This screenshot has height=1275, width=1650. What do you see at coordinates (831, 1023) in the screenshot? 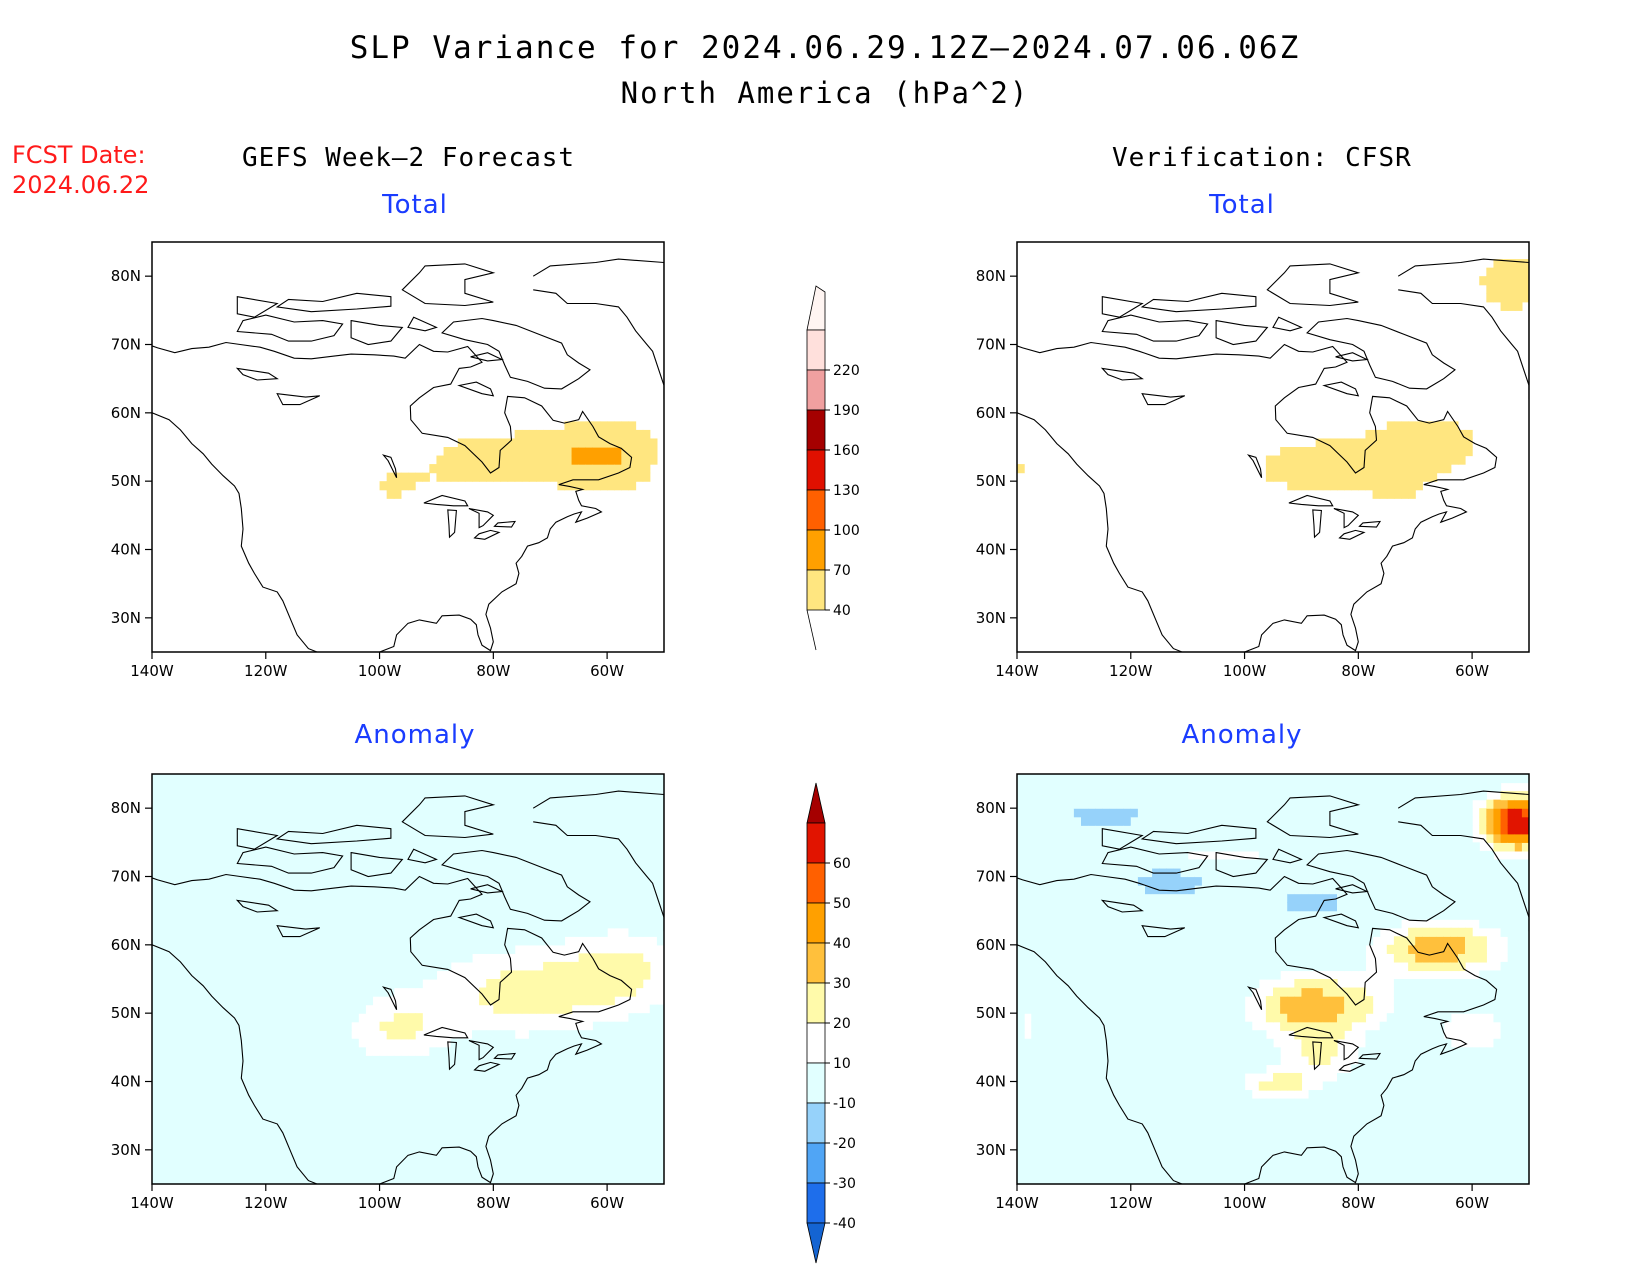
I see `colorbar-anomaly: -40 -30 -20 -10 10 20 30 40 50 60` at bounding box center [831, 1023].